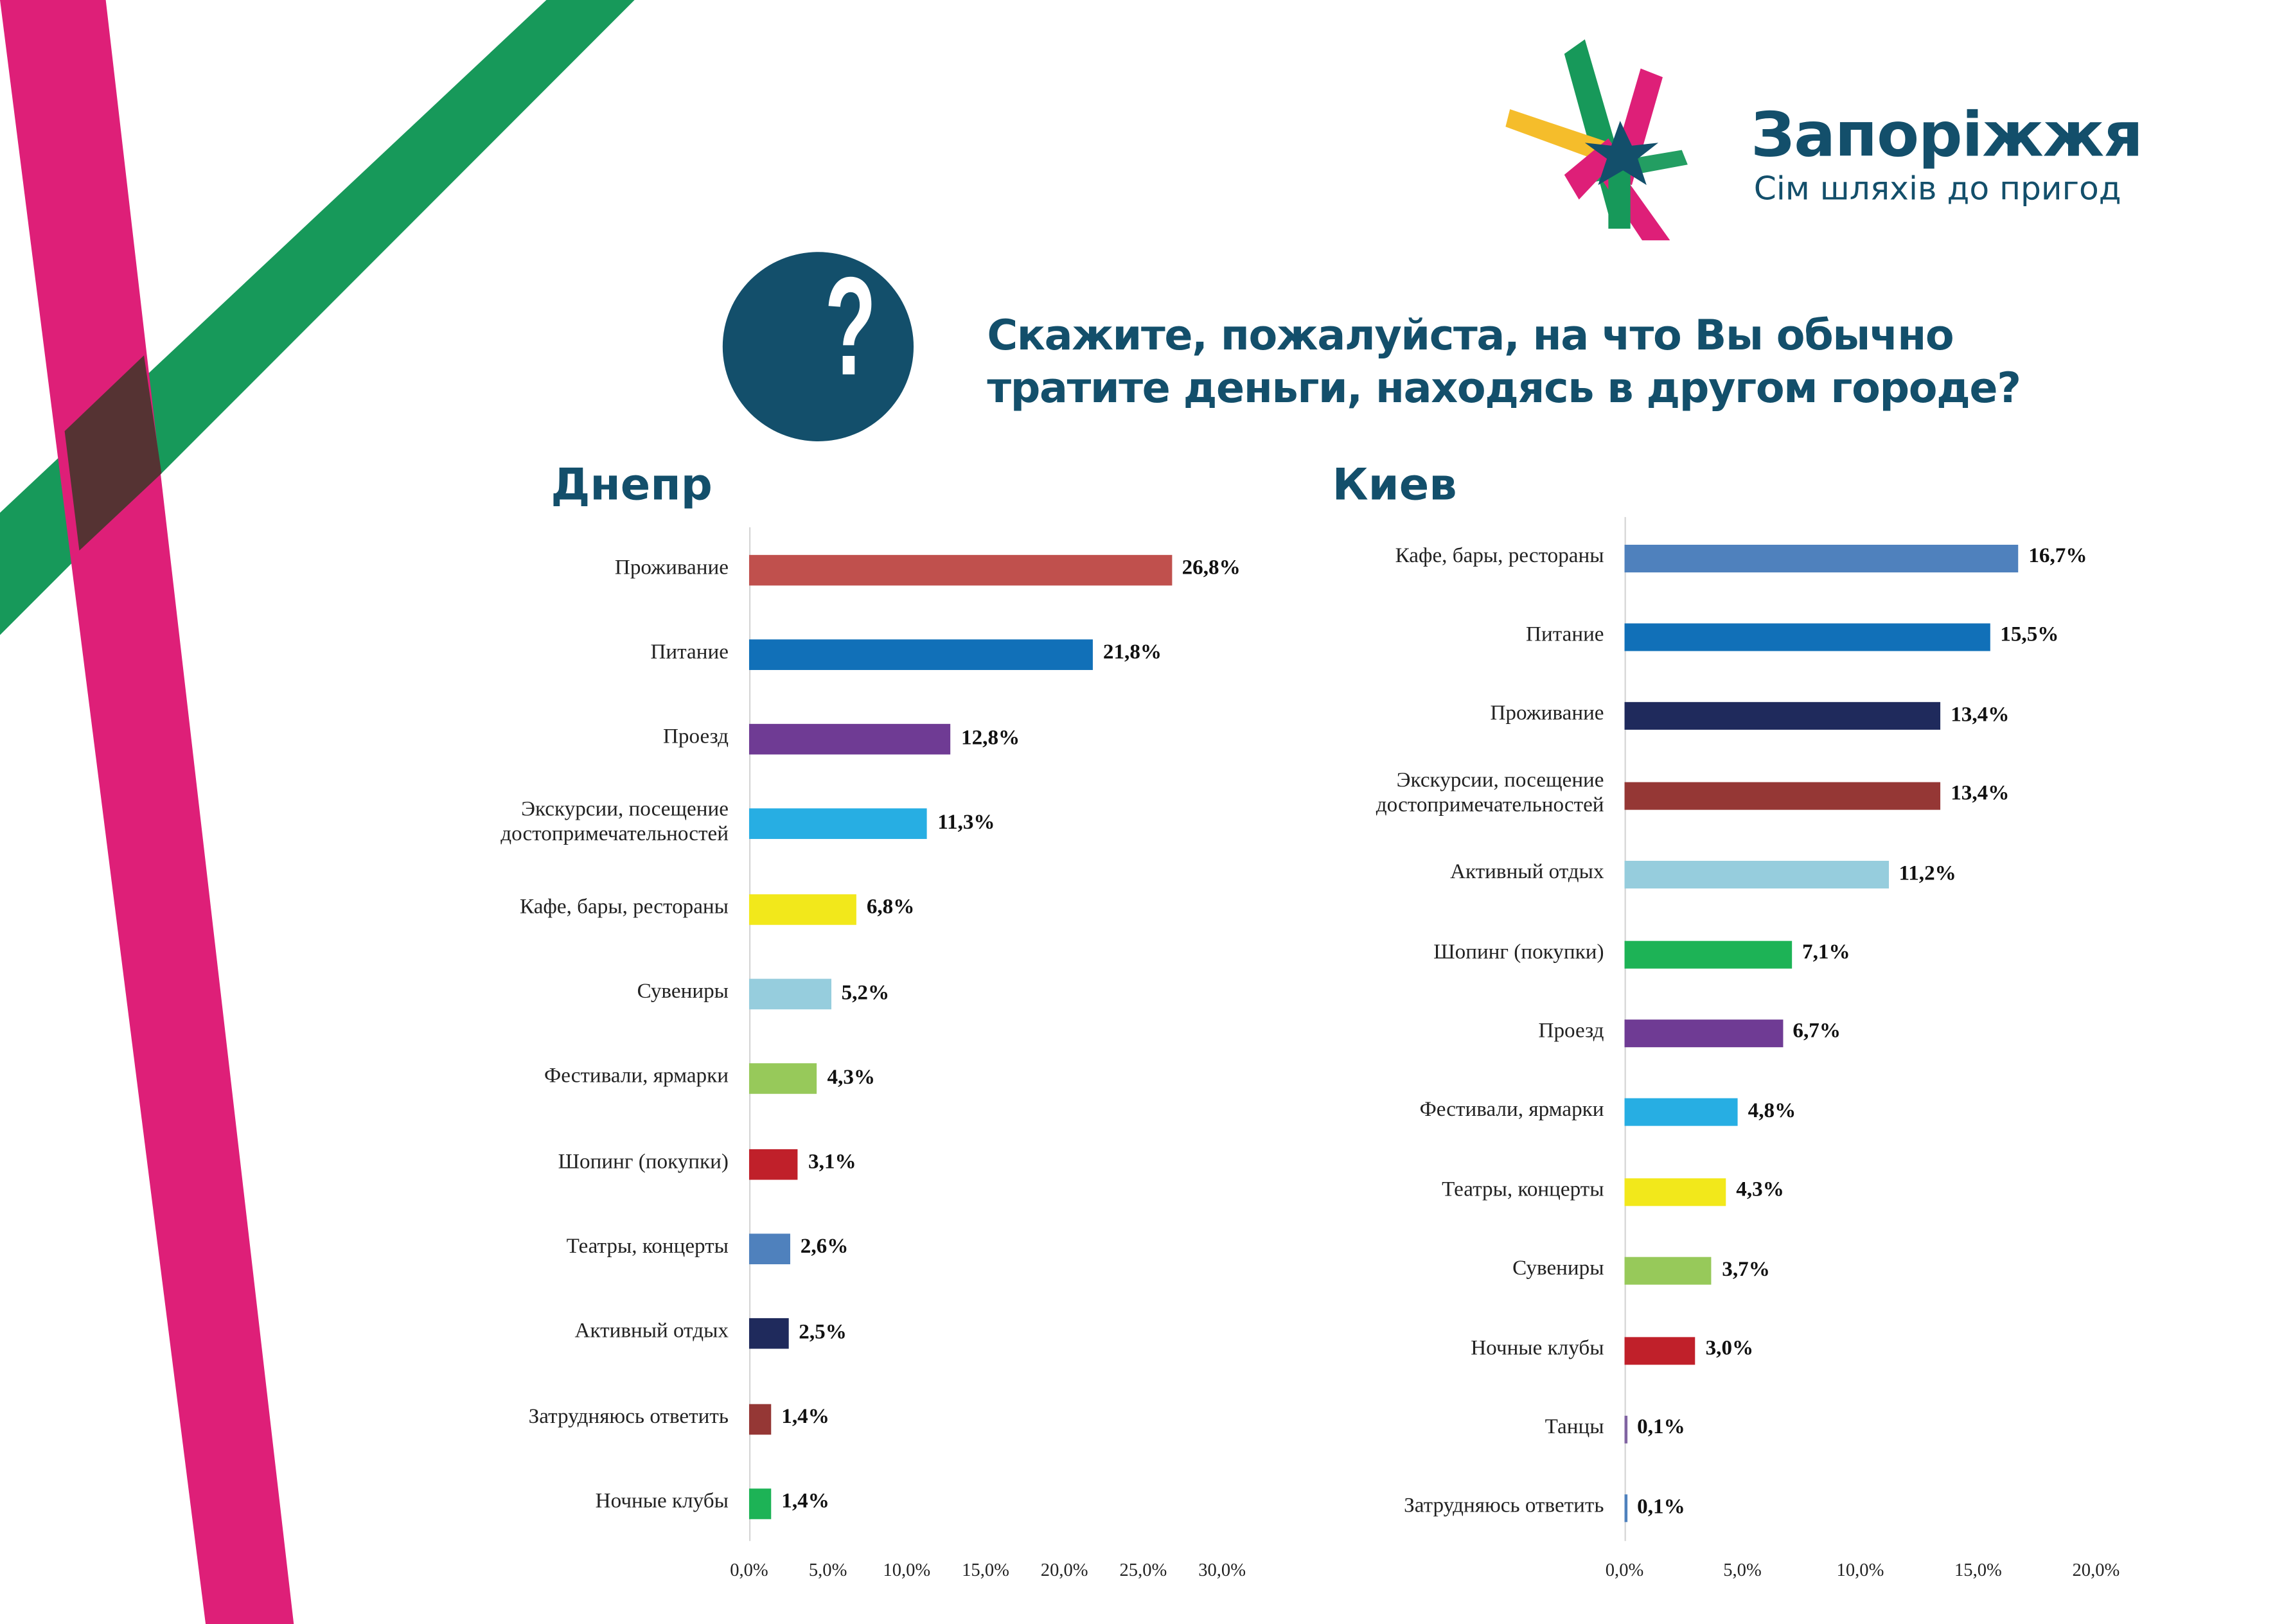  I want to click on data-label-8: 2,6%, so click(824, 1247).